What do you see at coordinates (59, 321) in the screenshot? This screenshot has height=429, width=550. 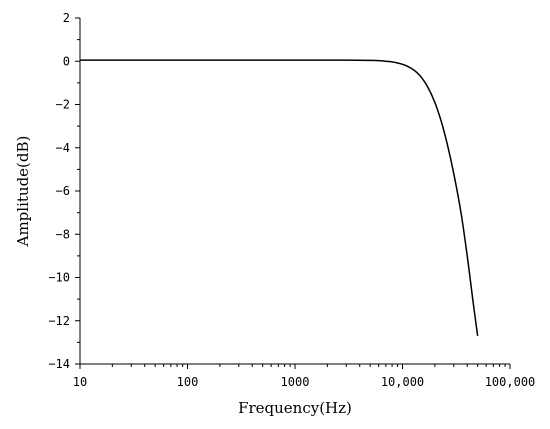 I see `y-tick-label: −12` at bounding box center [59, 321].